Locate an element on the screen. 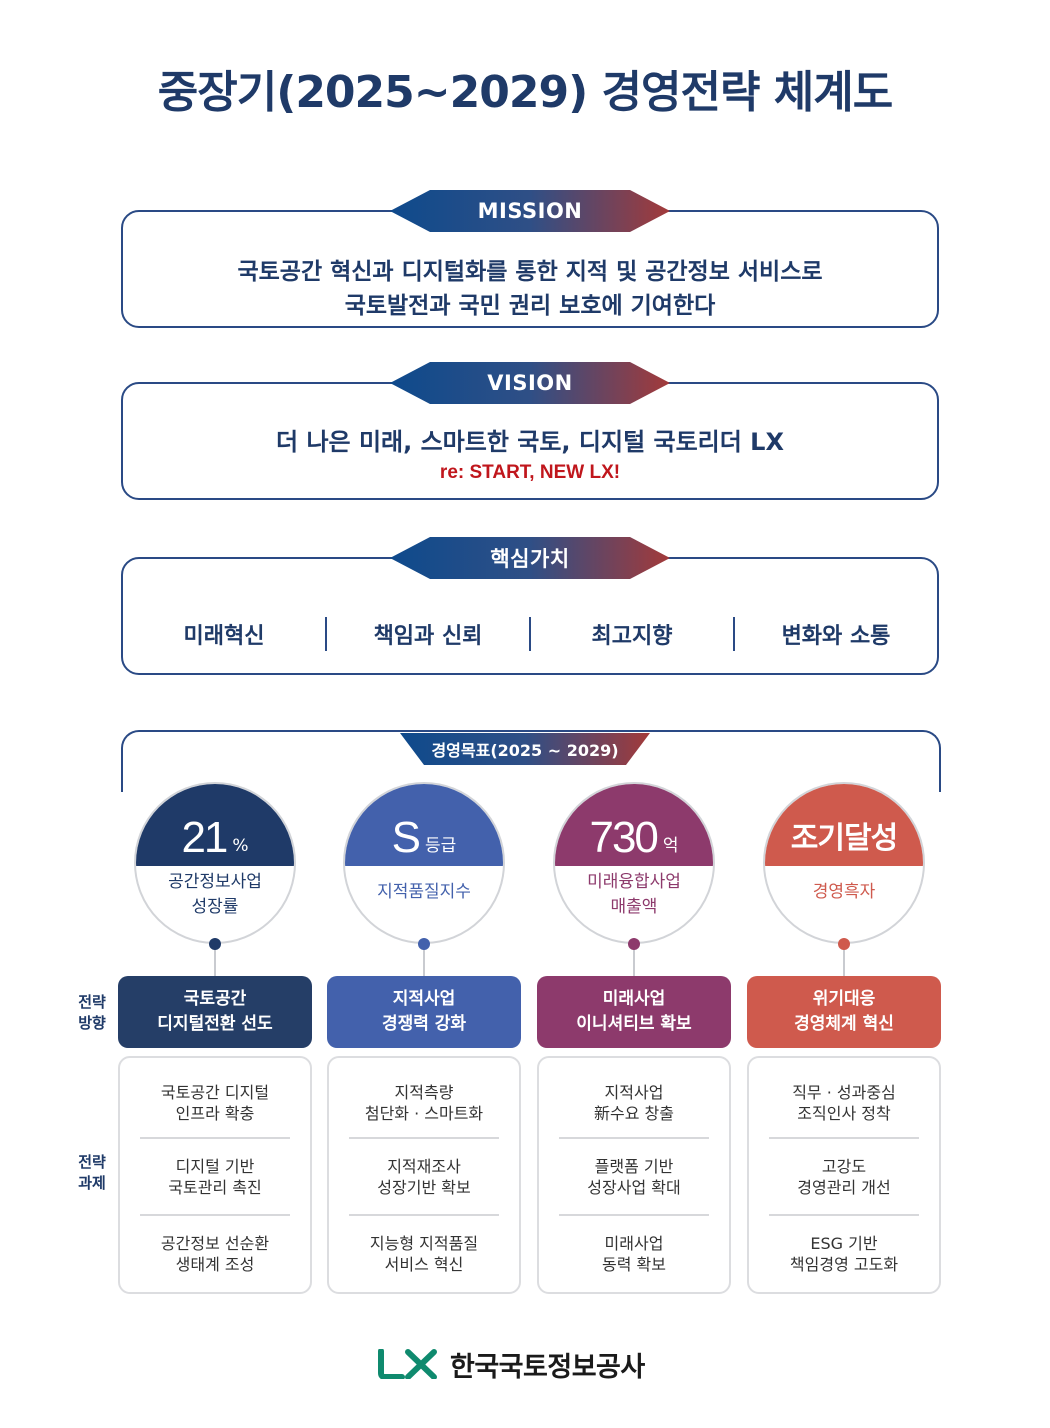 The height and width of the screenshot is (1428, 1050). strategy-task: 공간정보 선순환 생태계 조성 is located at coordinates (215, 1254).